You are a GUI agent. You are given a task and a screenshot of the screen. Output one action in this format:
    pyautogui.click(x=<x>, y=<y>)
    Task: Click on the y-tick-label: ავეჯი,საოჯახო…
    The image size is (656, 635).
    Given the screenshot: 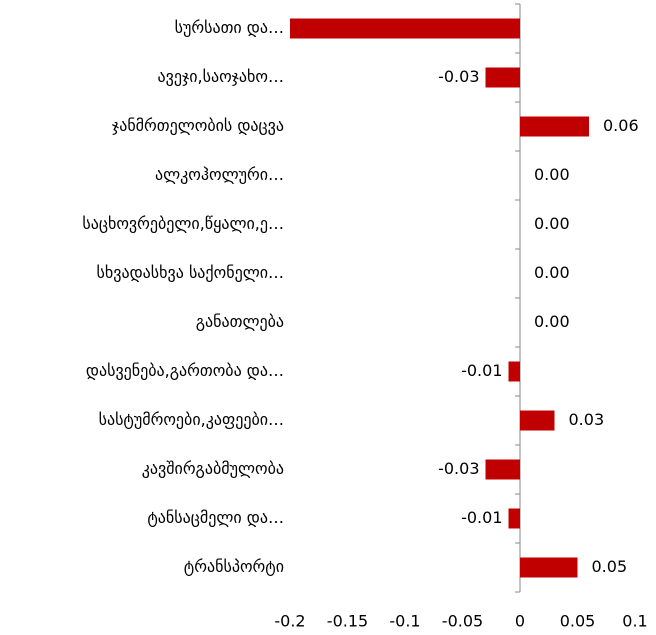 What is the action you would take?
    pyautogui.click(x=221, y=76)
    